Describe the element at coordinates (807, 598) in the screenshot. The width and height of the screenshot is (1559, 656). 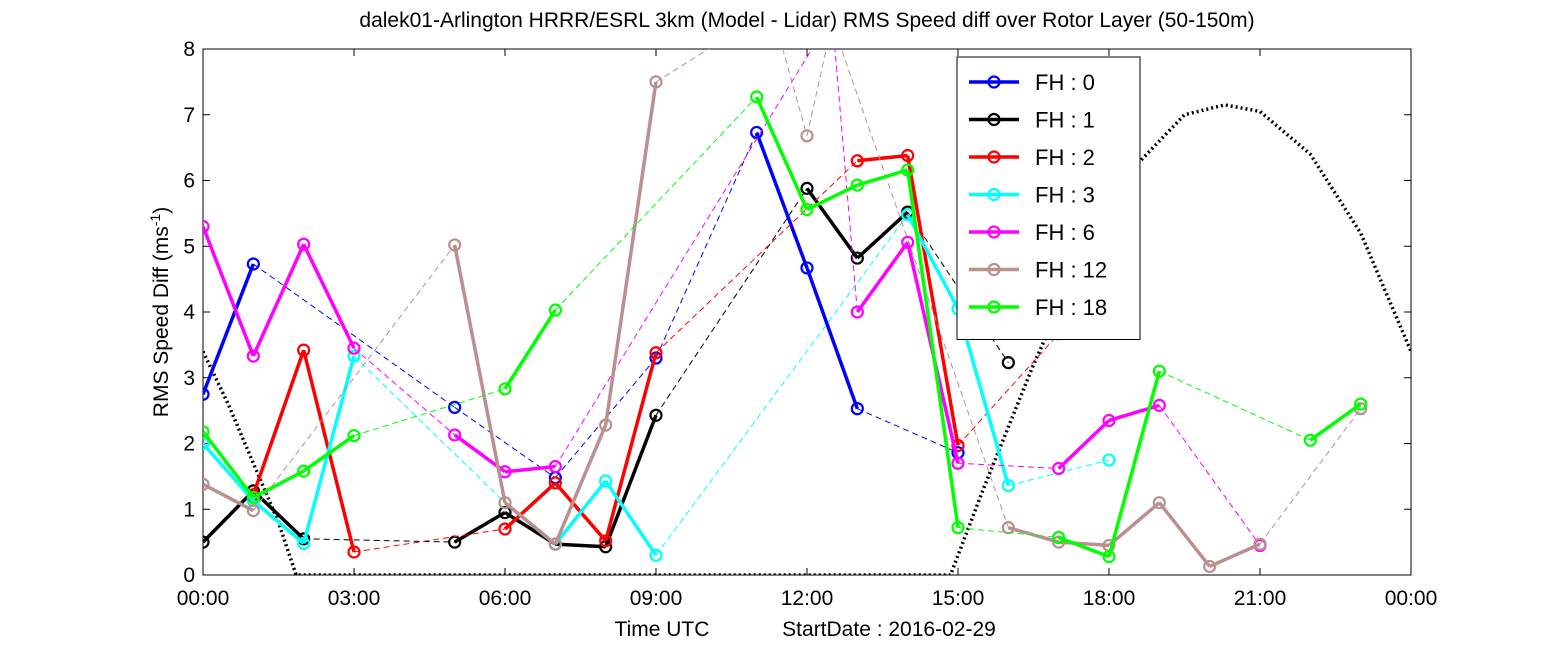
I see `x-tick-label: 12:00` at that location.